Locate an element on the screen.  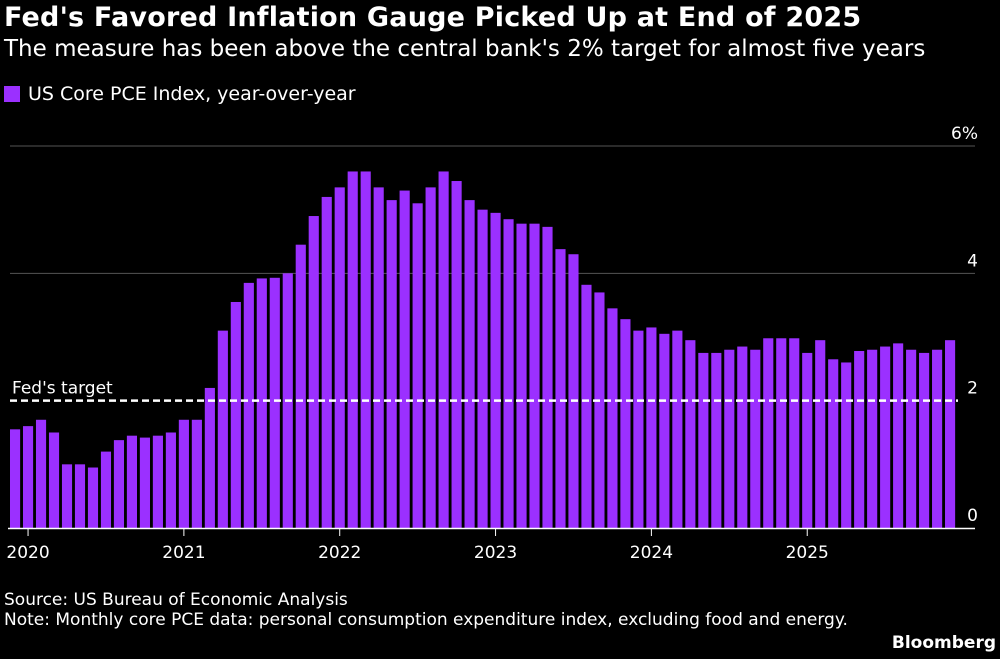
y-tick-label: 4 is located at coordinates (972, 261).